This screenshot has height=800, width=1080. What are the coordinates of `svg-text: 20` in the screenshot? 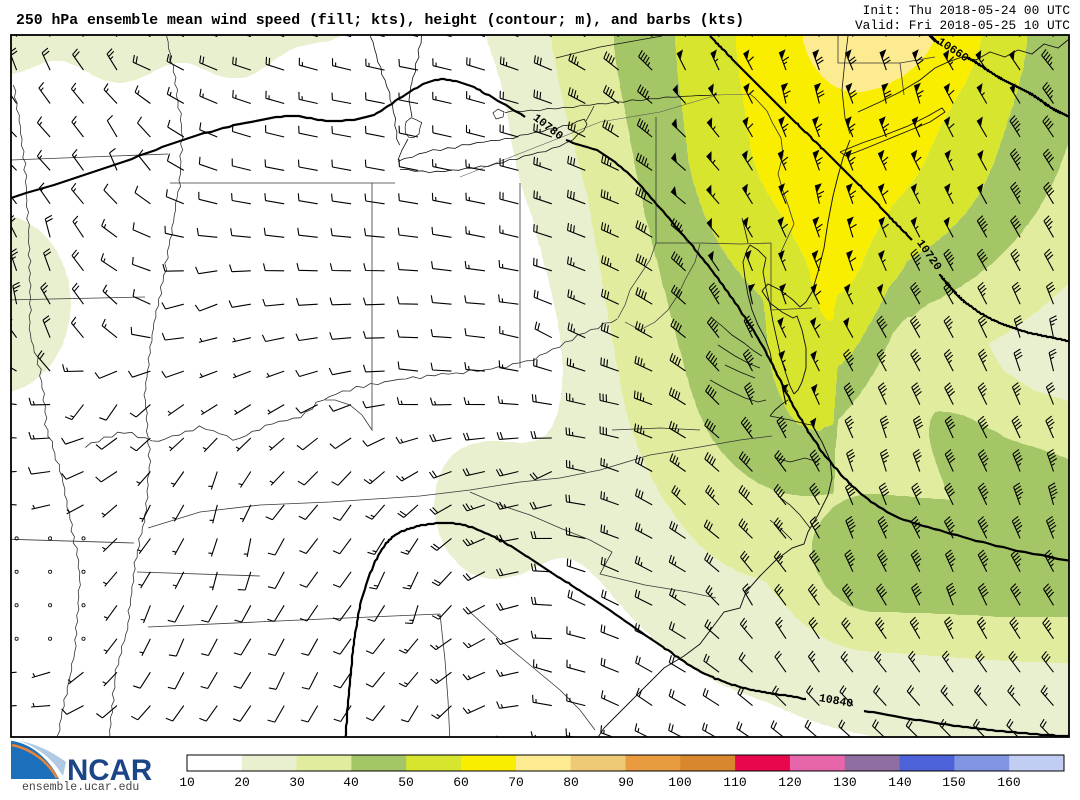 It's located at (242, 782).